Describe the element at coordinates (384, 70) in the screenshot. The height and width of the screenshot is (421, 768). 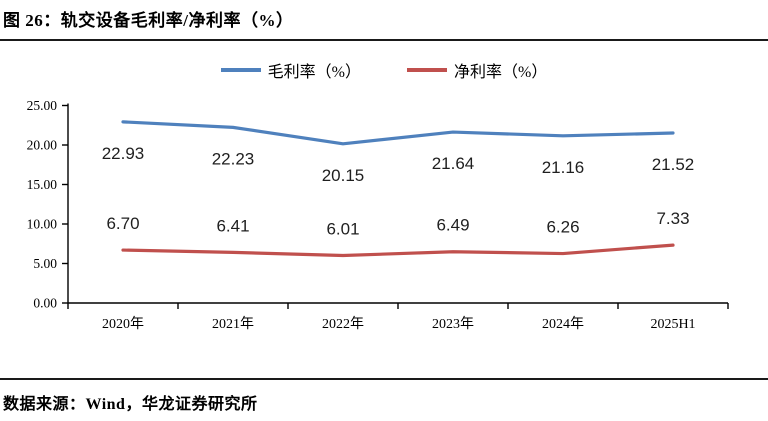
I see `chart-legend: 毛利率（%） 净利率（%）` at that location.